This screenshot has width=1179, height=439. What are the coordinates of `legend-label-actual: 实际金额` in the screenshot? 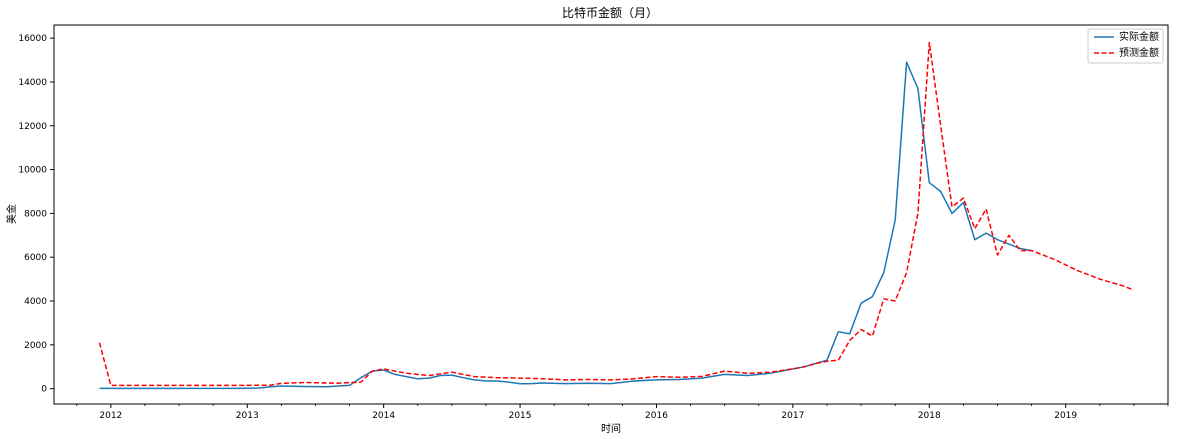 It's located at (1139, 36).